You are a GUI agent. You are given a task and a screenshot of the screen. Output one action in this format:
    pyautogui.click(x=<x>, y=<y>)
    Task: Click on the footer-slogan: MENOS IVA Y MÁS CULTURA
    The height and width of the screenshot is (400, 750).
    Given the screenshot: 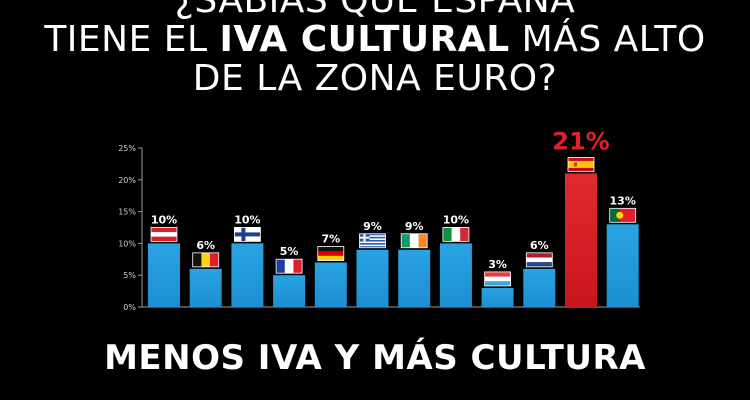 What is the action you would take?
    pyautogui.click(x=375, y=358)
    